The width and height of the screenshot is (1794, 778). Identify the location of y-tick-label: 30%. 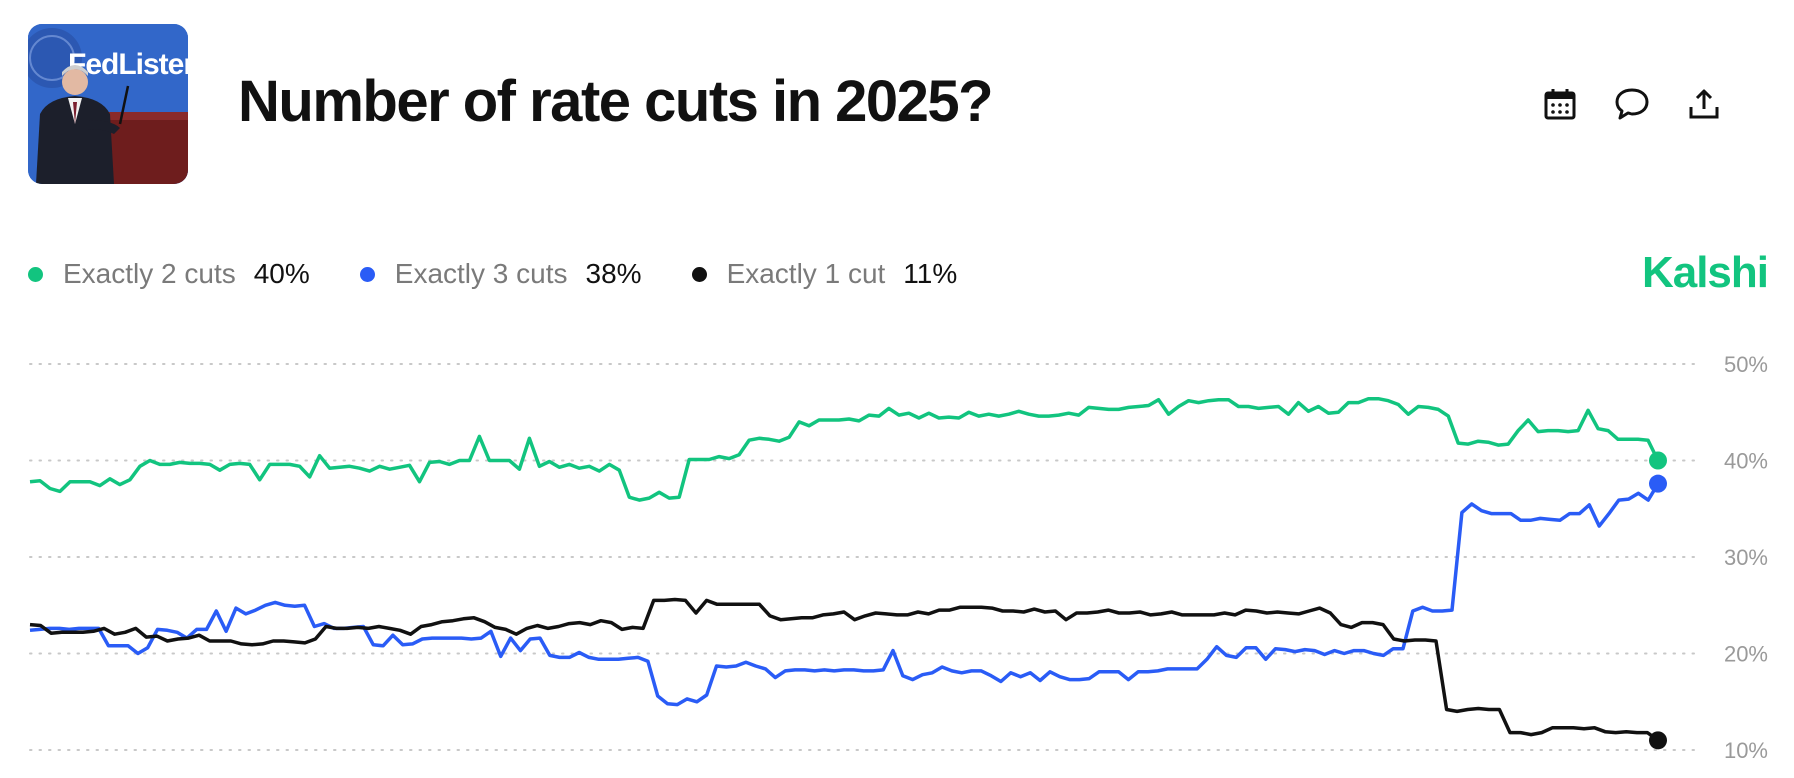
(1746, 557).